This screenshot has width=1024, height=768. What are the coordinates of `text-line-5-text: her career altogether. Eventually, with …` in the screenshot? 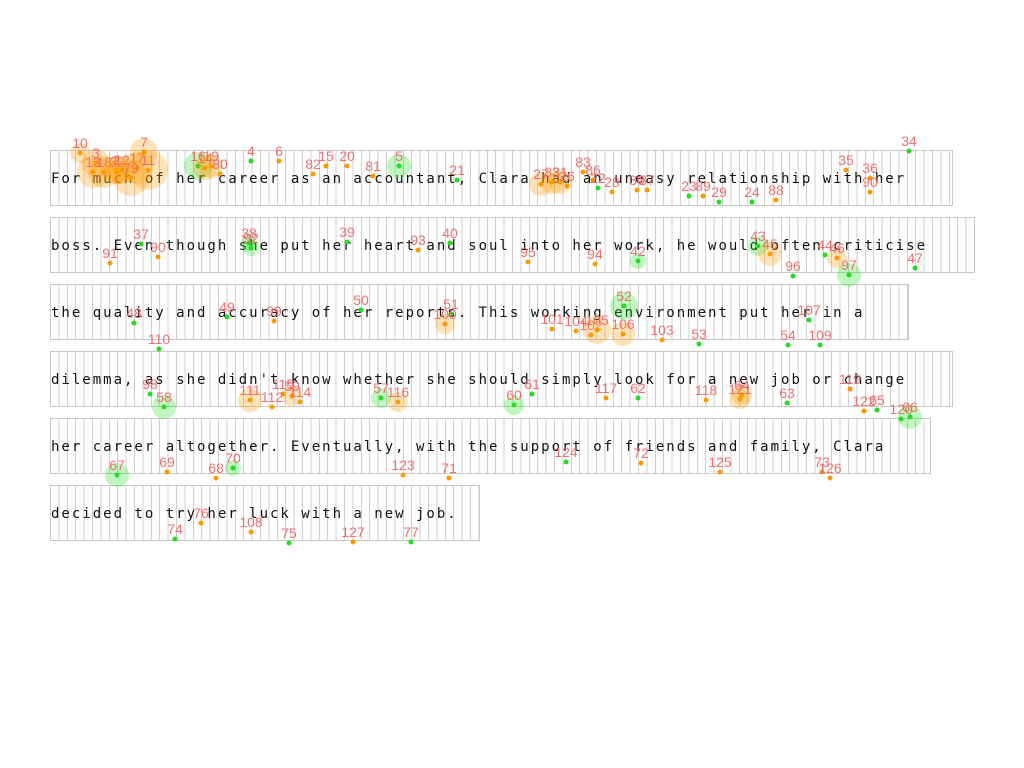 It's located at (468, 447).